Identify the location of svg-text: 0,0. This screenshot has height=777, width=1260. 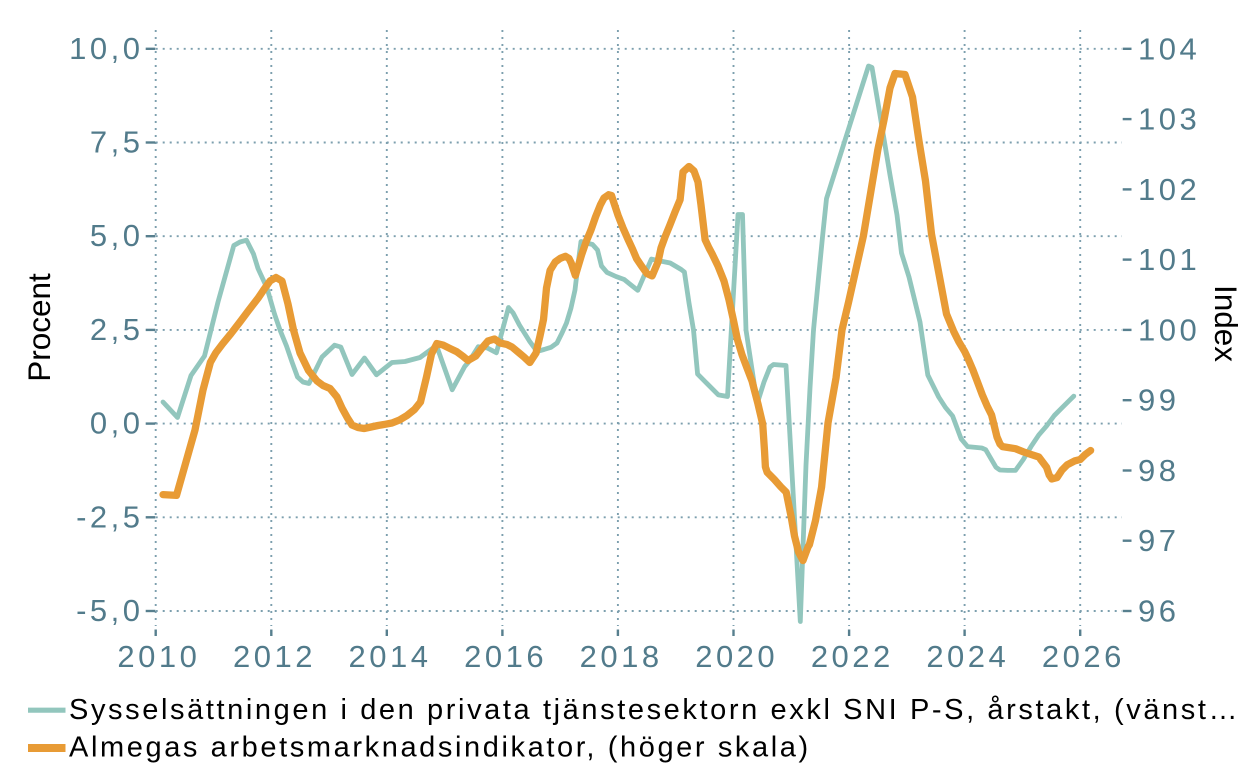
(117, 423).